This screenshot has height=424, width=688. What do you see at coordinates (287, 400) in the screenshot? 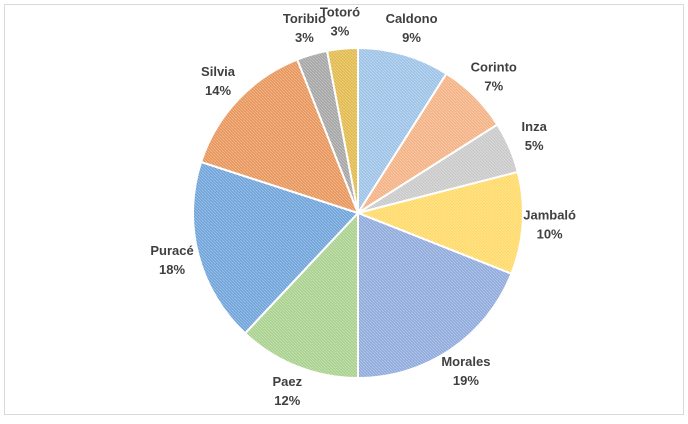
I see `slice-label-value: 12%` at bounding box center [287, 400].